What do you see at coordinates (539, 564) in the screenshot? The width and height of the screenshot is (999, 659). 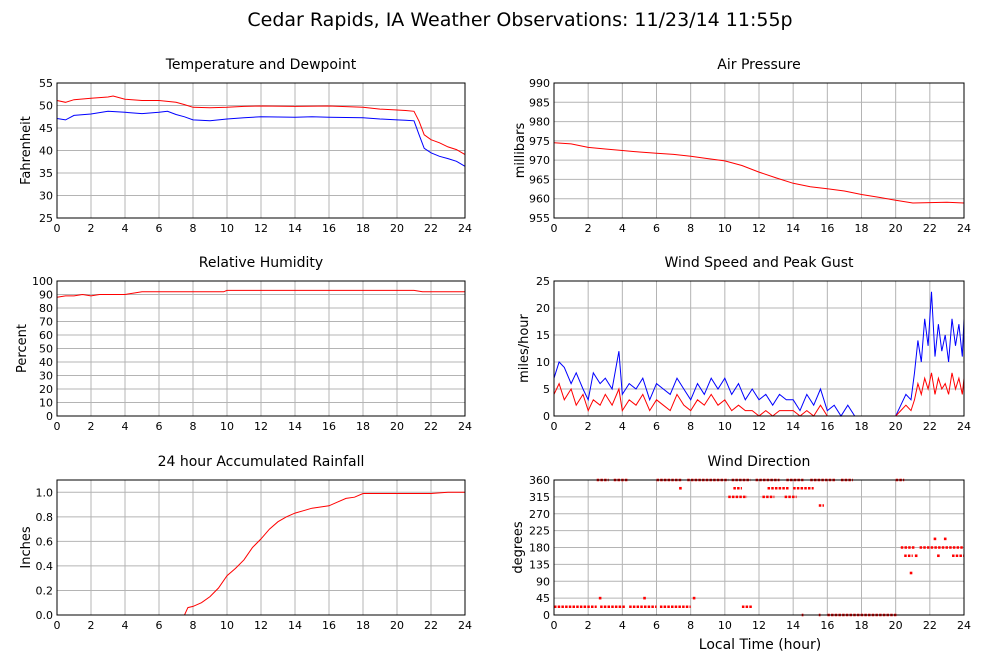 I see `y-tick-label: 135` at bounding box center [539, 564].